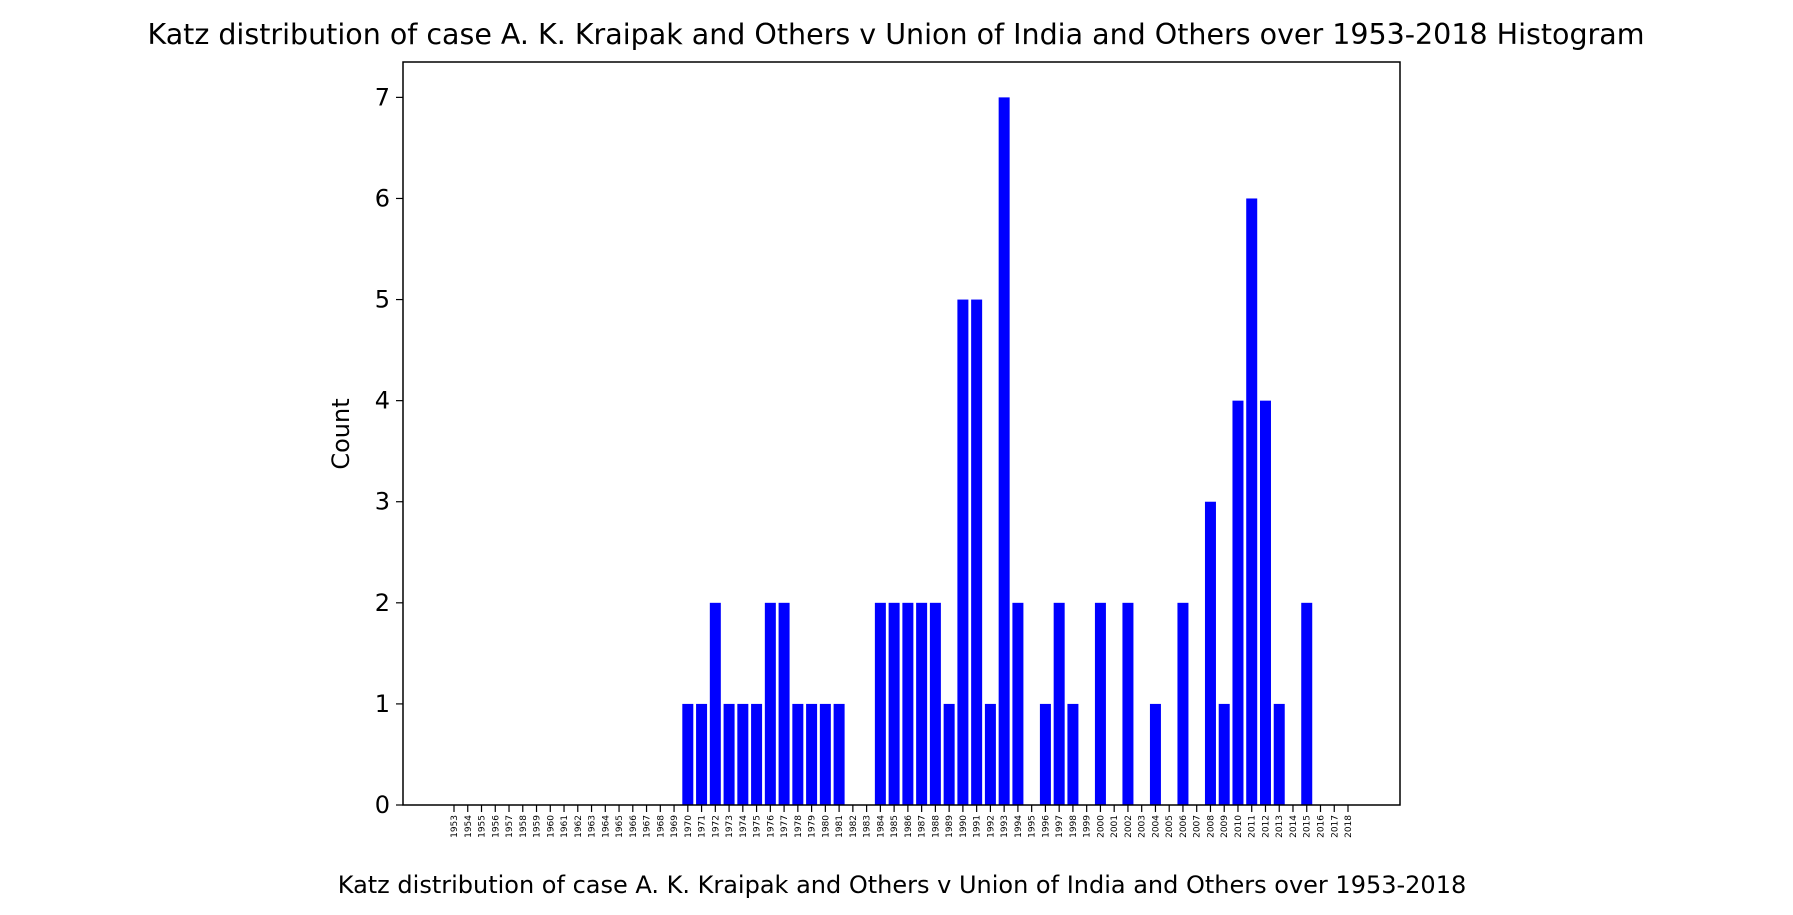 This screenshot has width=1793, height=915. I want to click on x-tick-label: 1969, so click(675, 826).